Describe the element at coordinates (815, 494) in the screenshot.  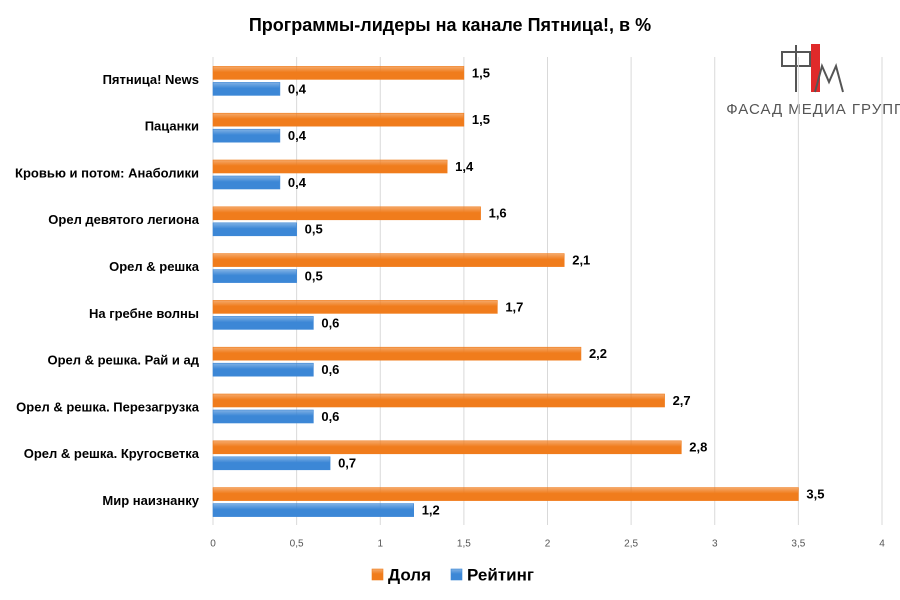
I see `data-label: 3,5` at that location.